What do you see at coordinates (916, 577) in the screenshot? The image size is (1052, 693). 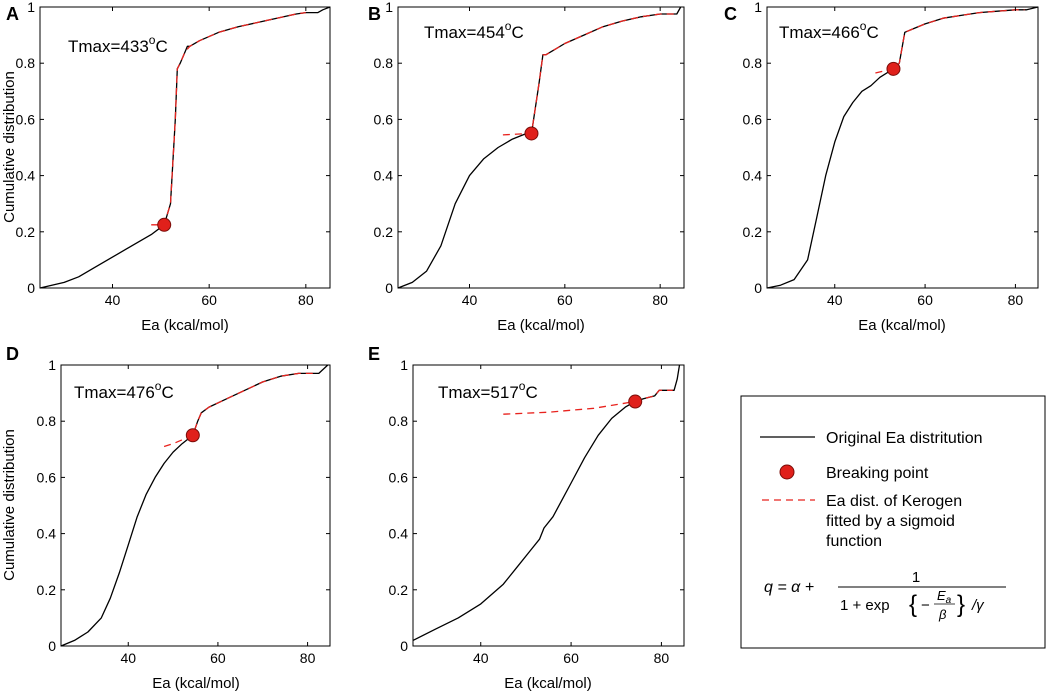 I see `equation-numerator: 1` at bounding box center [916, 577].